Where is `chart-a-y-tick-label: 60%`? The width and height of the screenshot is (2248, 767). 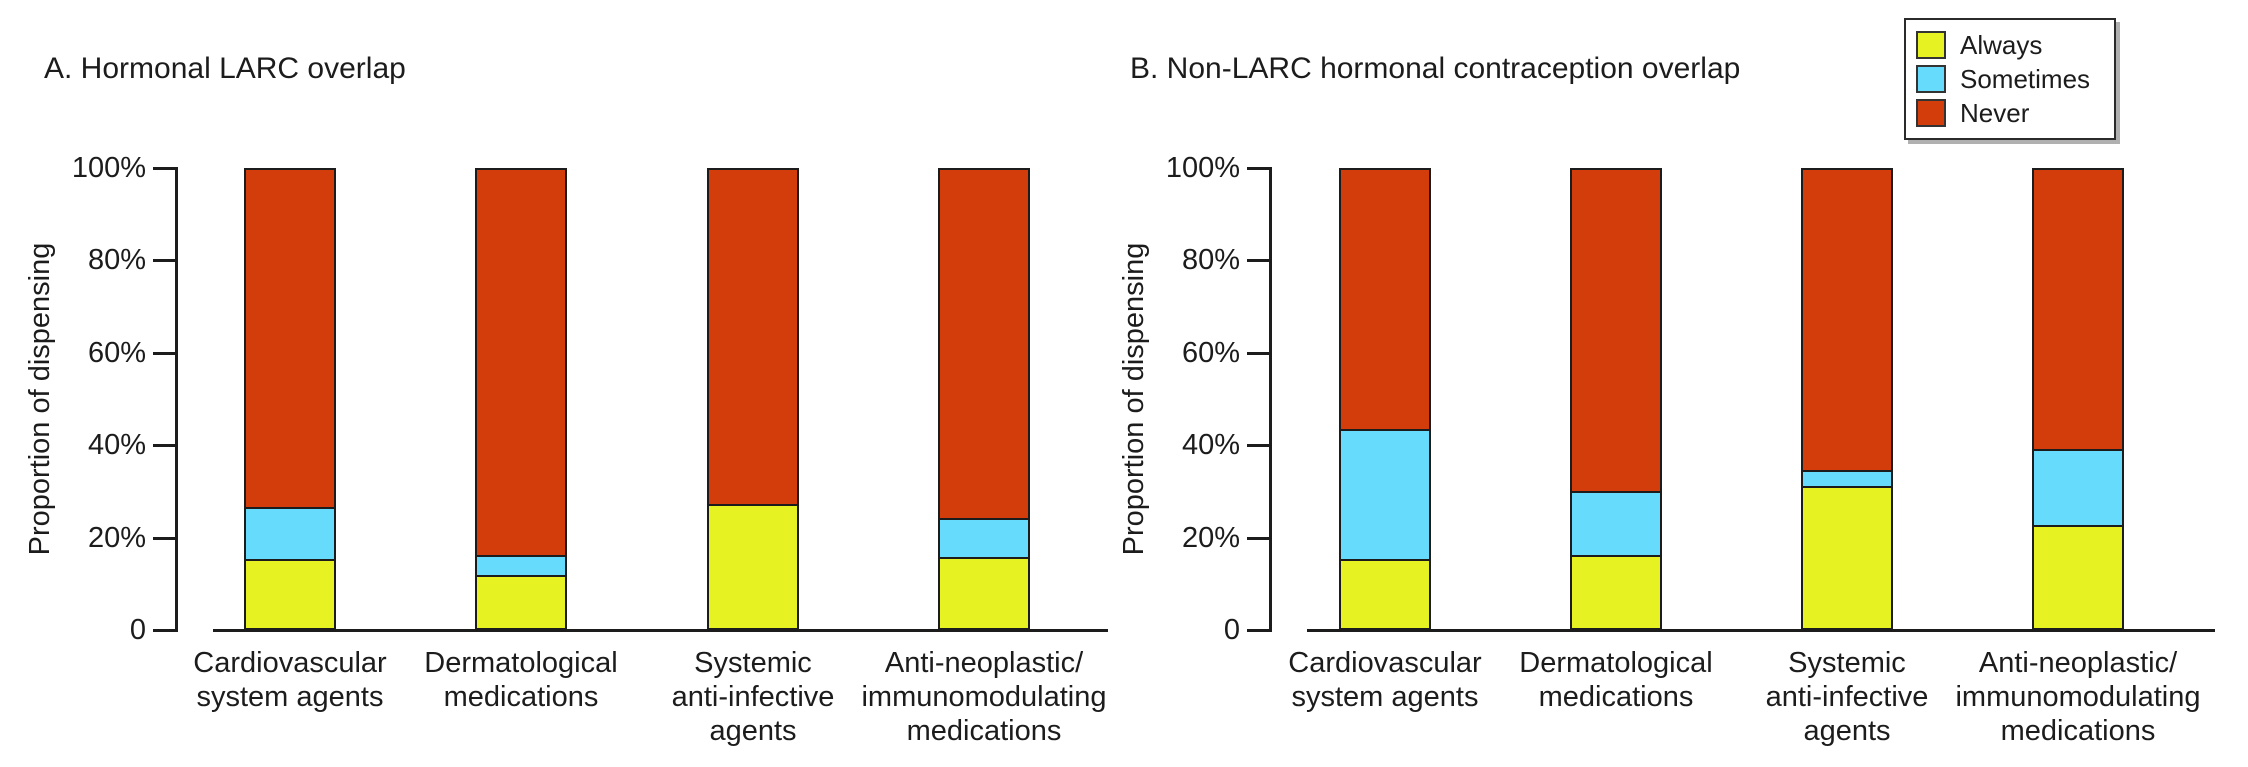 chart-a-y-tick-label: 60% is located at coordinates (116, 352).